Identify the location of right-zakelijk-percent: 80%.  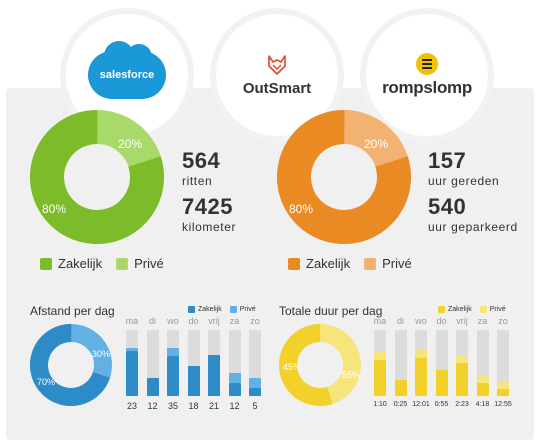
(301, 209).